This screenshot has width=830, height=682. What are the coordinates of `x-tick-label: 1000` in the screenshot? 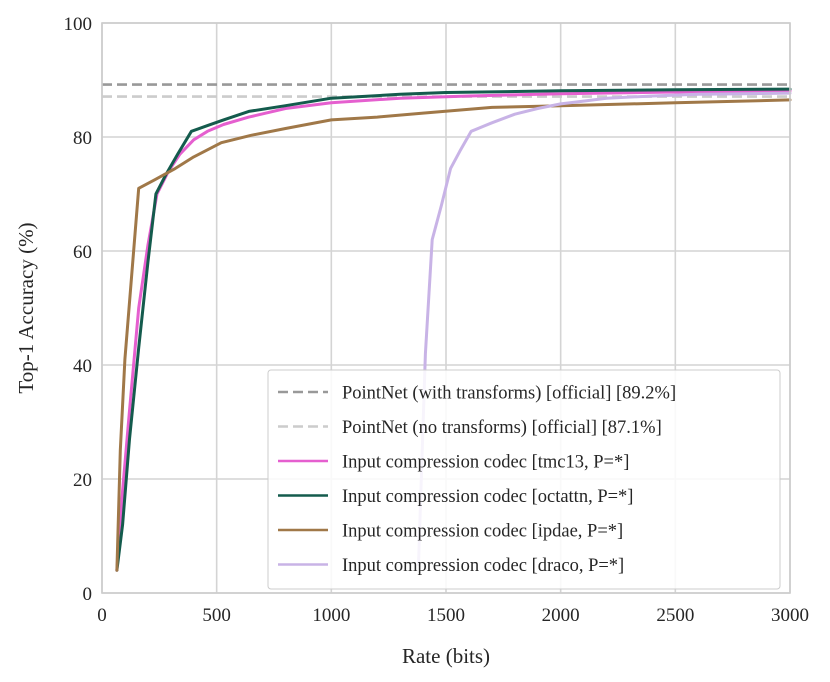 It's located at (331, 615).